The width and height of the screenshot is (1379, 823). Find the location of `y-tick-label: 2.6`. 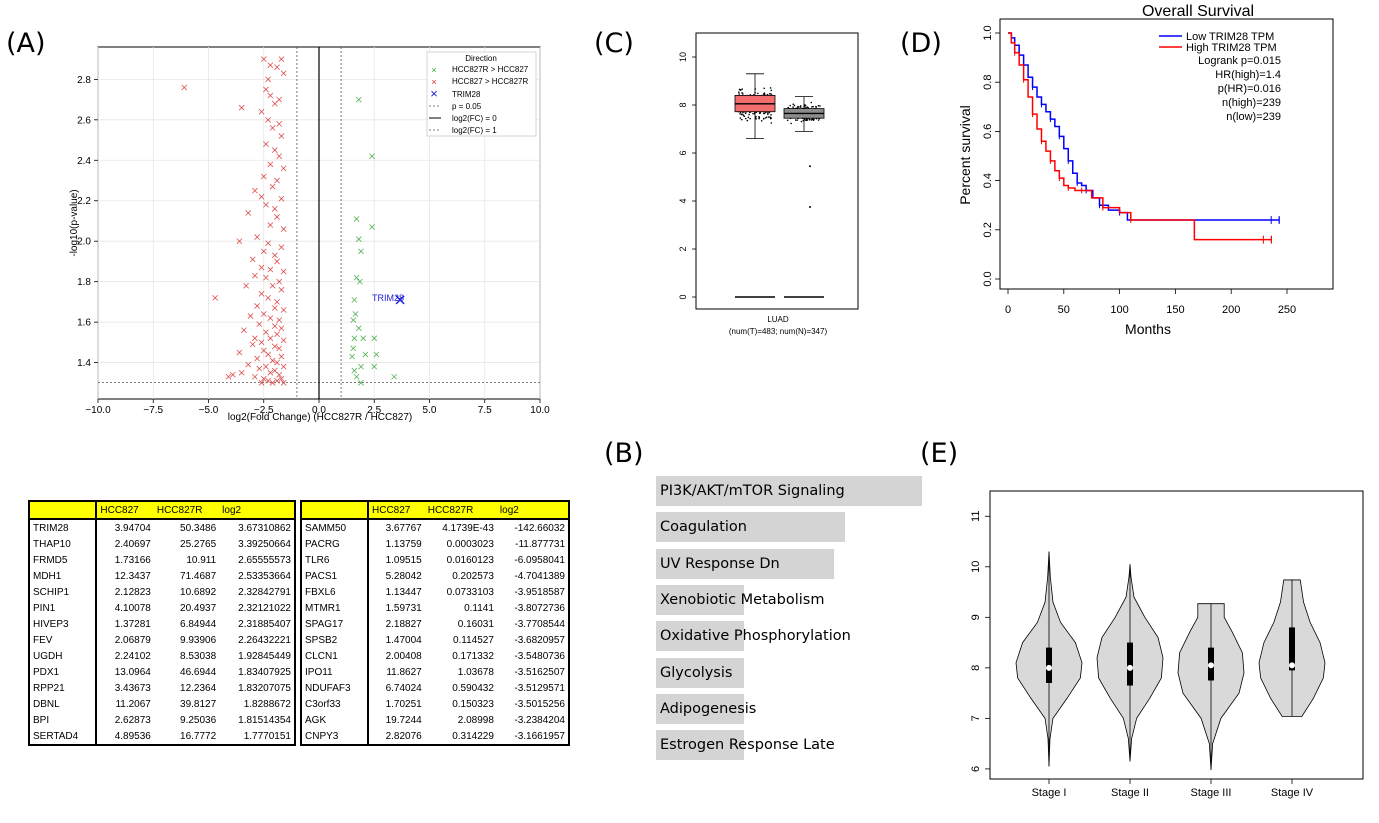

y-tick-label: 2.6 is located at coordinates (84, 120).